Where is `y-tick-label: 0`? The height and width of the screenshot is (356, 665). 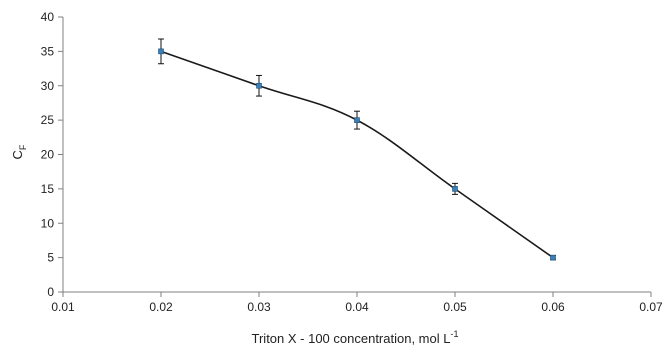
y-tick-label: 0 is located at coordinates (50, 292).